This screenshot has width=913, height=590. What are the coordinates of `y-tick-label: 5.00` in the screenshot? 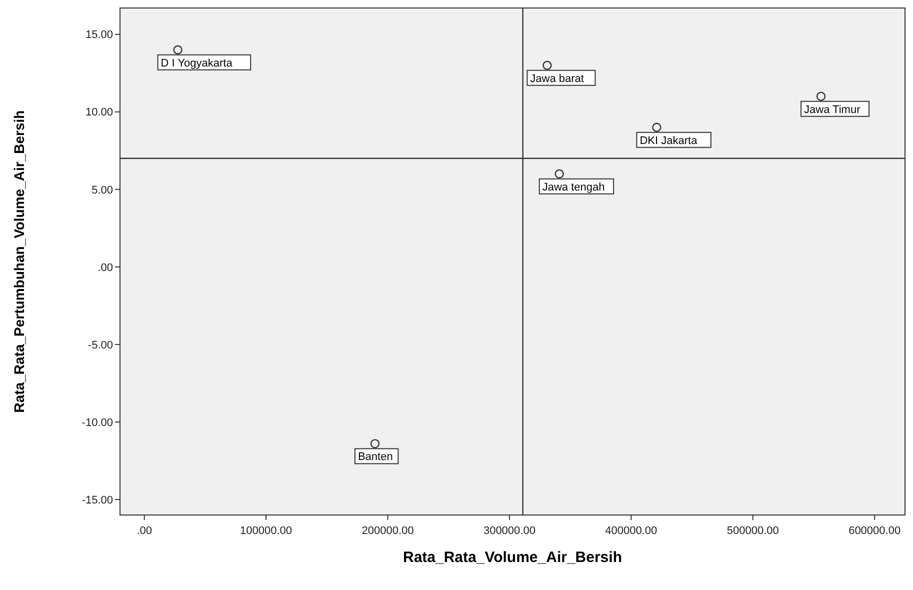 It's located at (102, 190).